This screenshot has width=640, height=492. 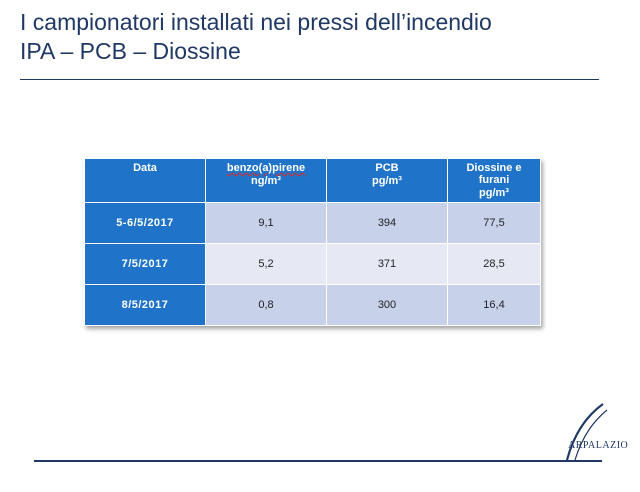 What do you see at coordinates (266, 305) in the screenshot?
I see `cell-benzo: 0,8` at bounding box center [266, 305].